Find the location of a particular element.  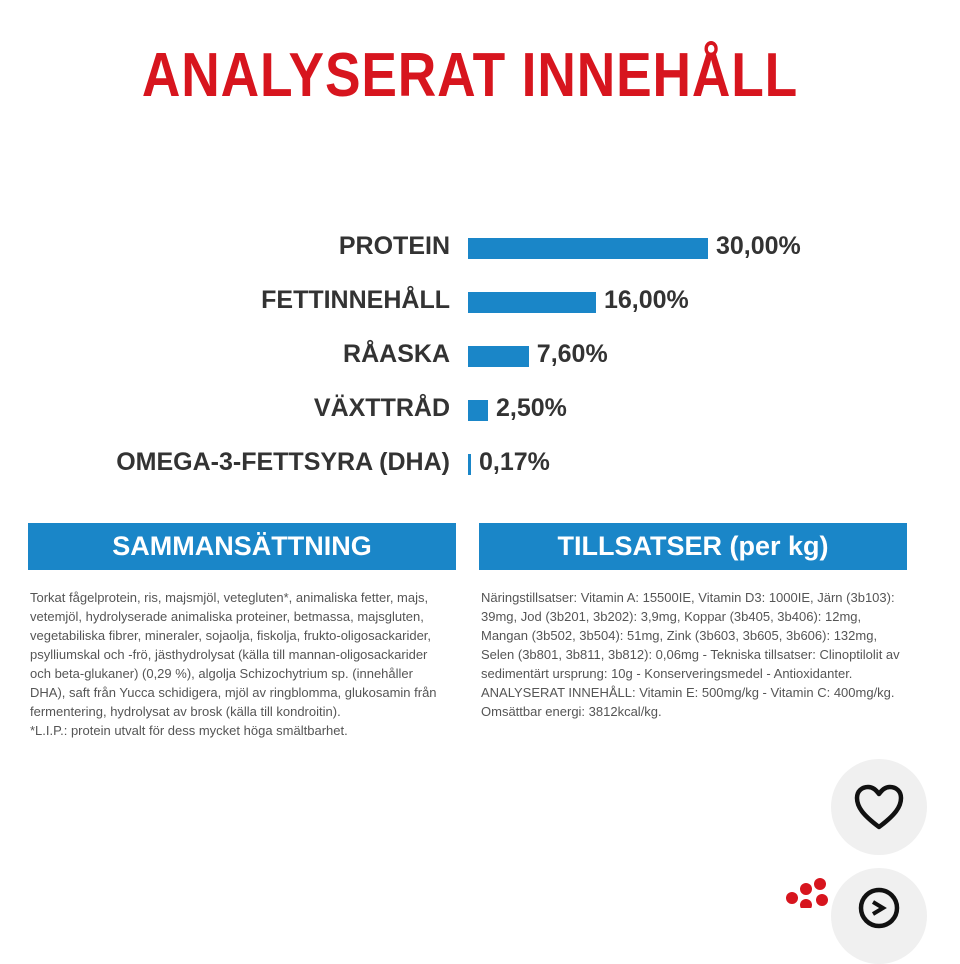

circle-arrow-button is located at coordinates (879, 916).